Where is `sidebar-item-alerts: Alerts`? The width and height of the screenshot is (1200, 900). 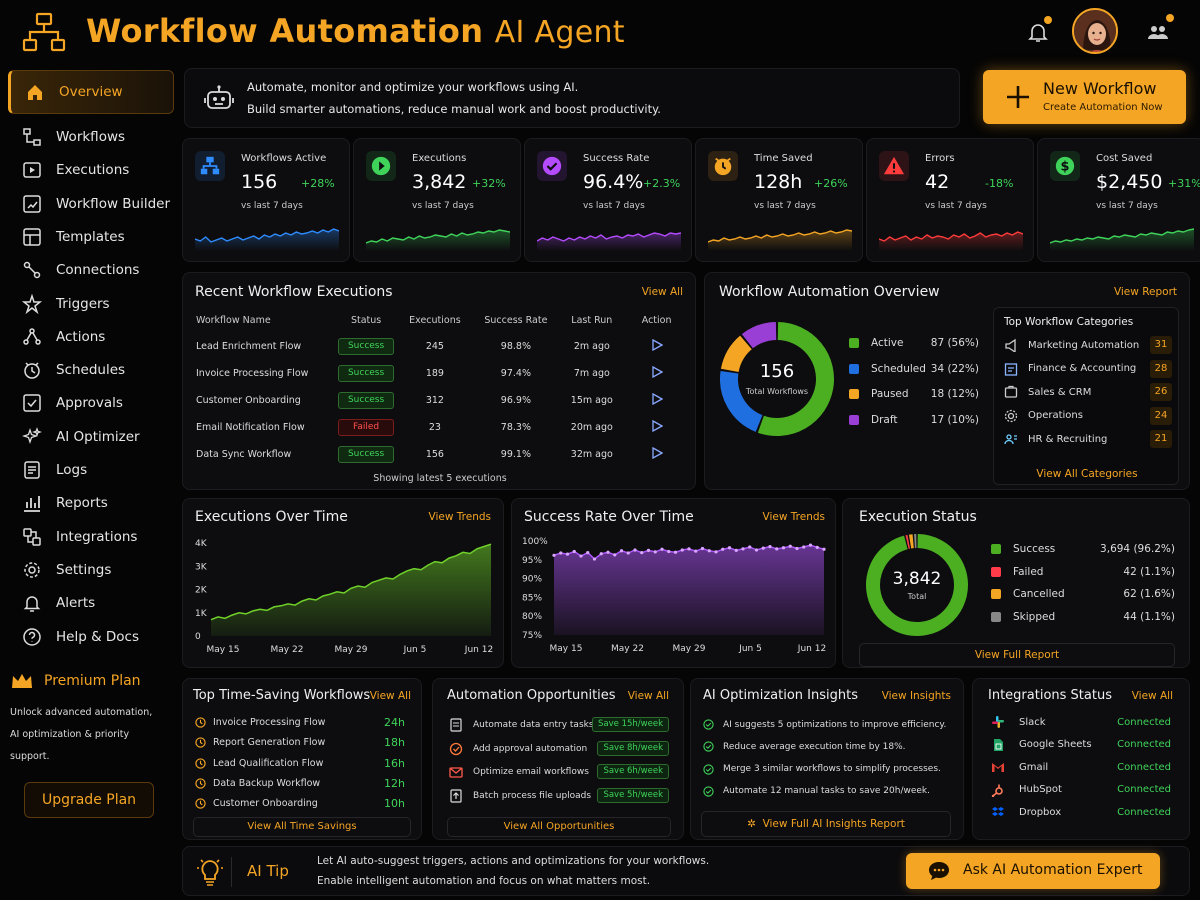 sidebar-item-alerts: Alerts is located at coordinates (91, 603).